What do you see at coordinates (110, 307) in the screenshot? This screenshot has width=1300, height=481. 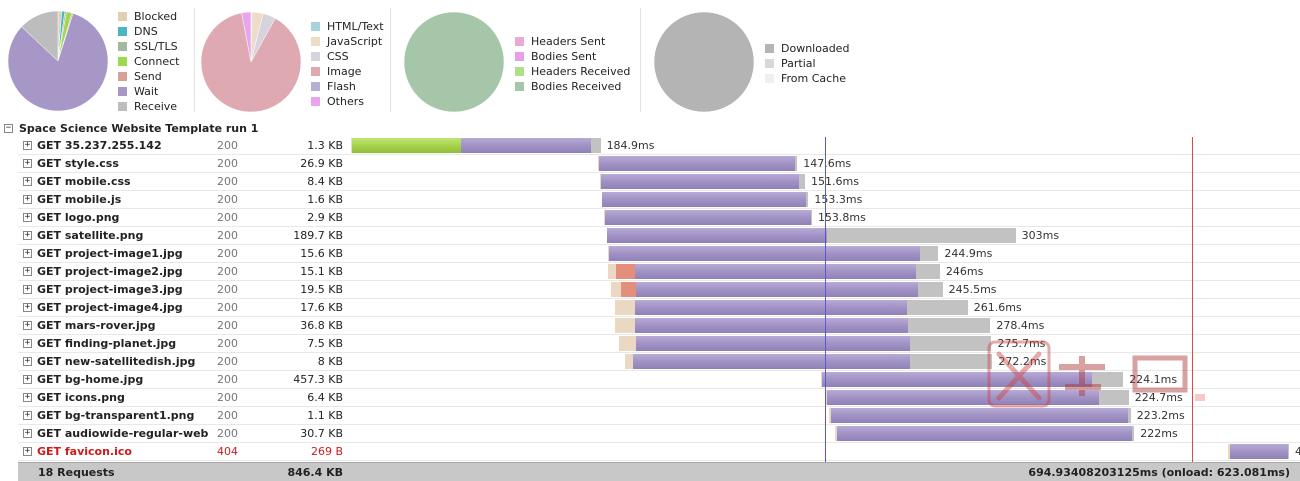 I see `request-url: GET project-image4.jpg` at bounding box center [110, 307].